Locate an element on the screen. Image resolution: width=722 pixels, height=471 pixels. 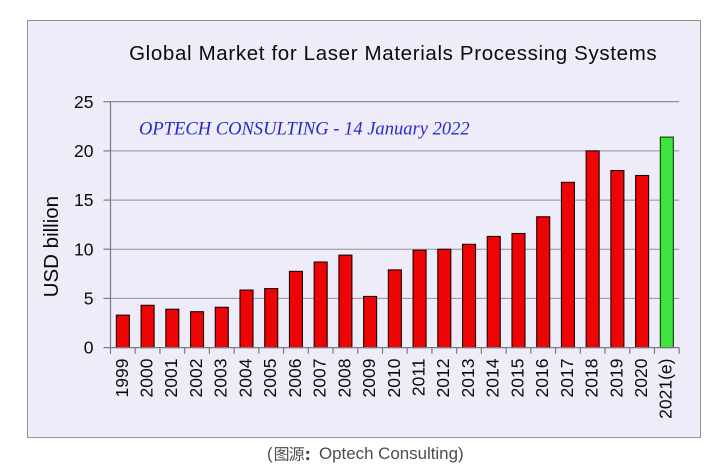
svg-text: 2003 is located at coordinates (221, 378).